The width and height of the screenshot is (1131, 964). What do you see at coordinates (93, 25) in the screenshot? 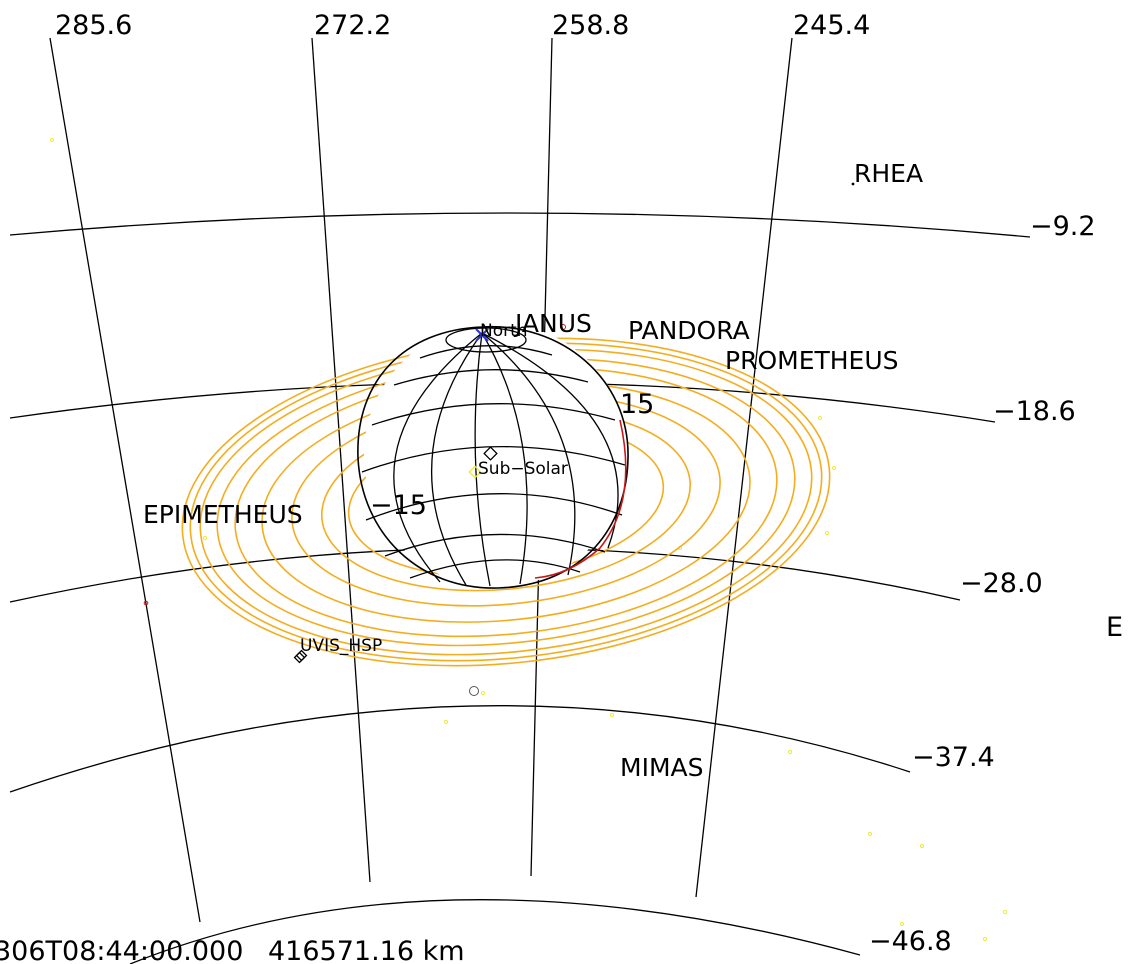
I see `ra-label: 285.6` at bounding box center [93, 25].